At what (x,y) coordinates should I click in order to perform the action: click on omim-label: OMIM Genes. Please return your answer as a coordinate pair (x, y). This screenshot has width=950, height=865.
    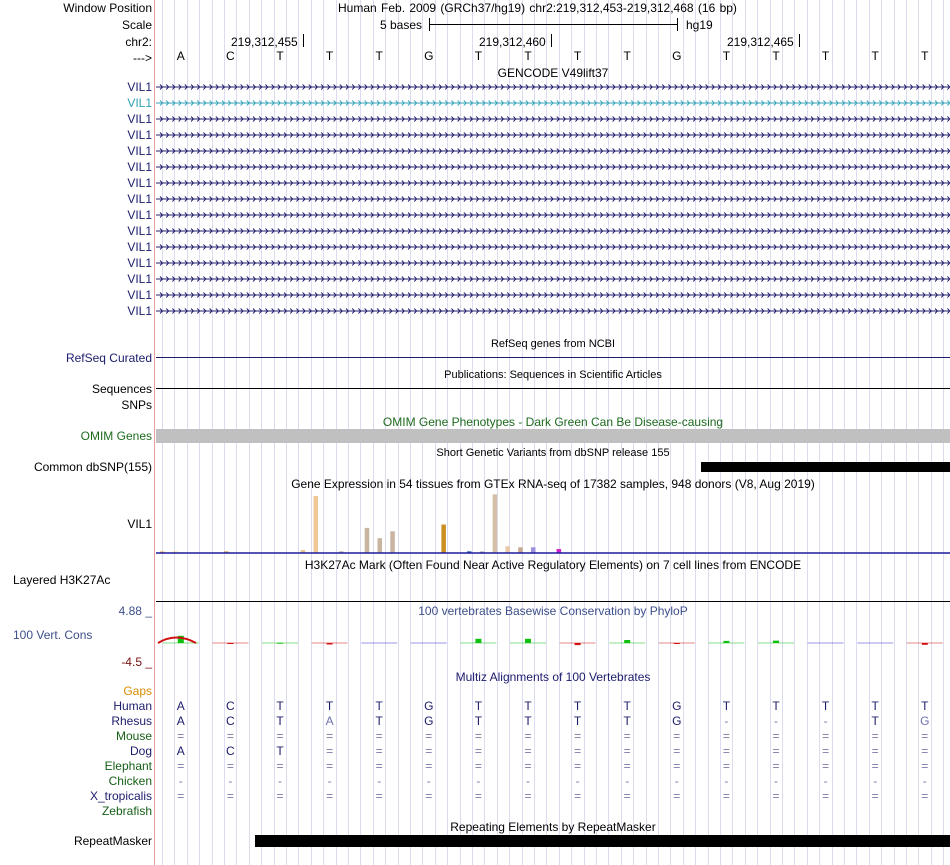
    Looking at the image, I should click on (116, 436).